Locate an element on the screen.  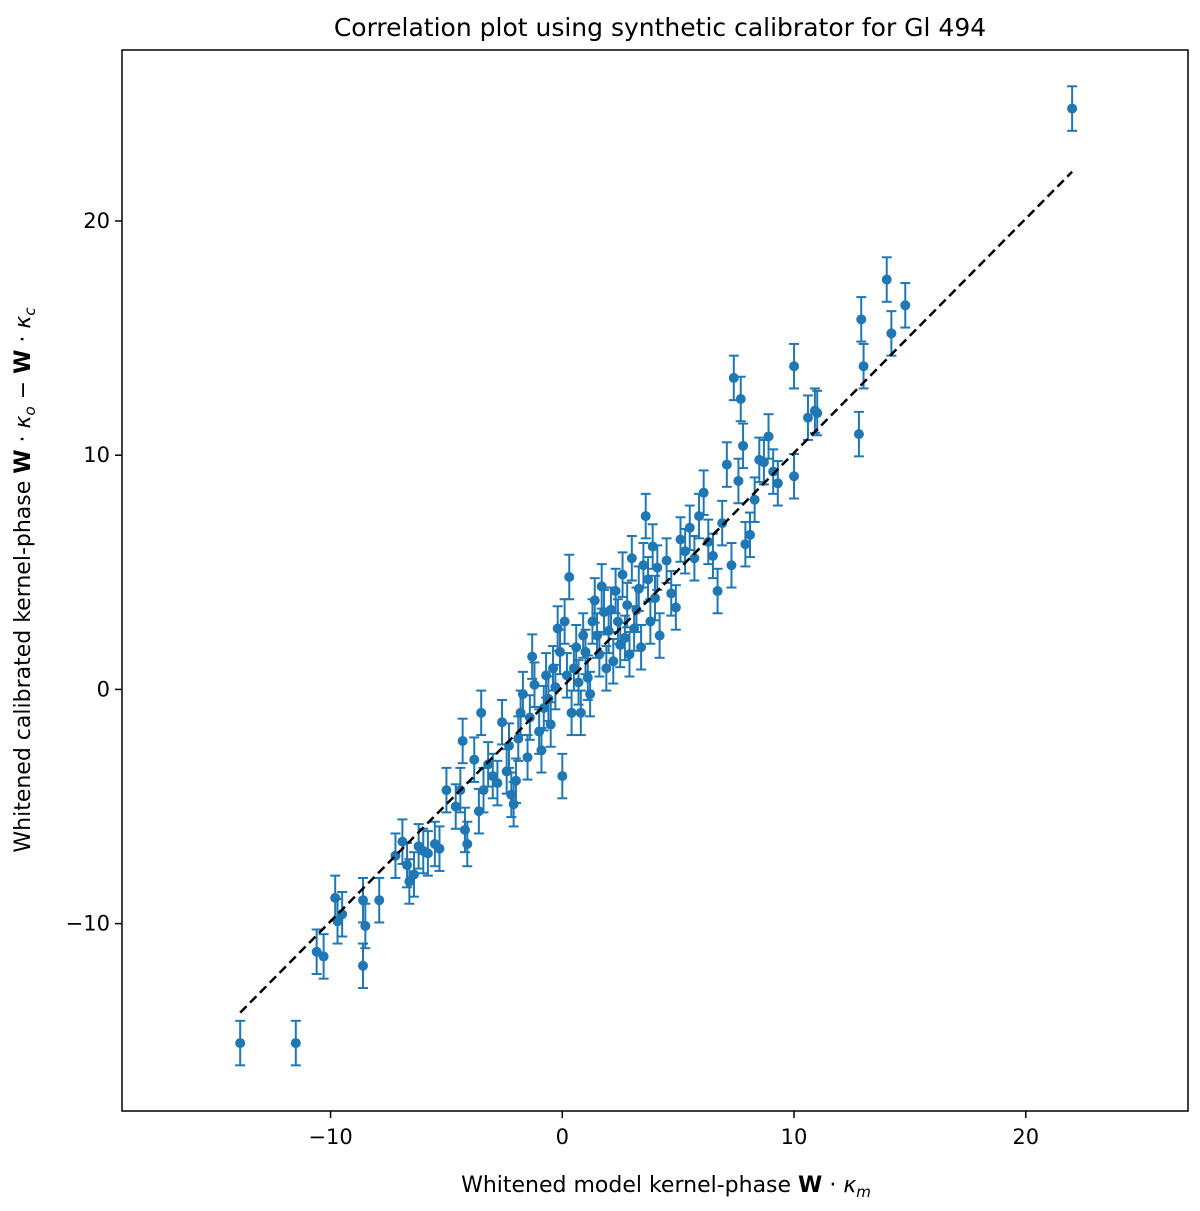
x-tick-label: 10 is located at coordinates (794, 1137).